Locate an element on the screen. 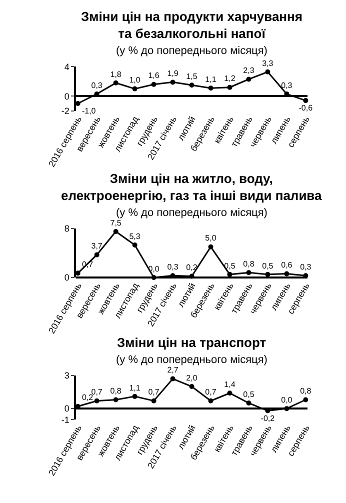  y-tick-label: 4 is located at coordinates (67, 67).